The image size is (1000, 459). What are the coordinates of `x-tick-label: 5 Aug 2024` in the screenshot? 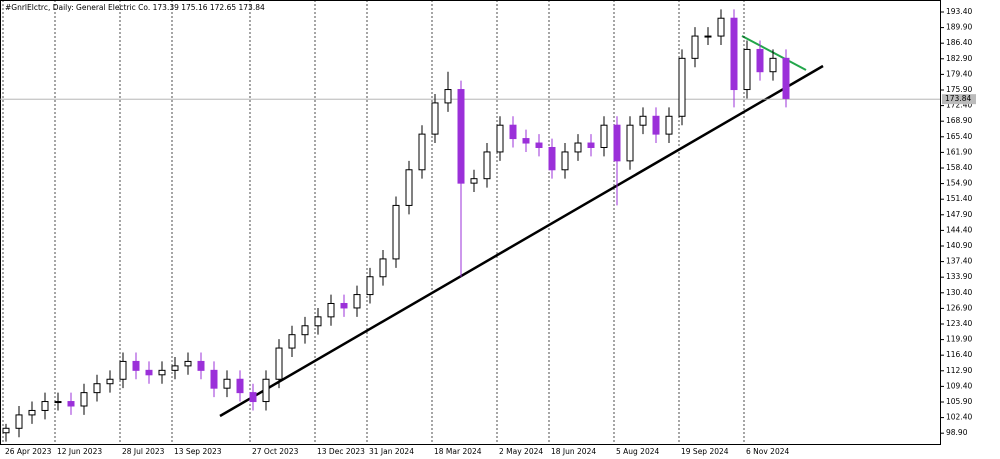 It's located at (637, 451).